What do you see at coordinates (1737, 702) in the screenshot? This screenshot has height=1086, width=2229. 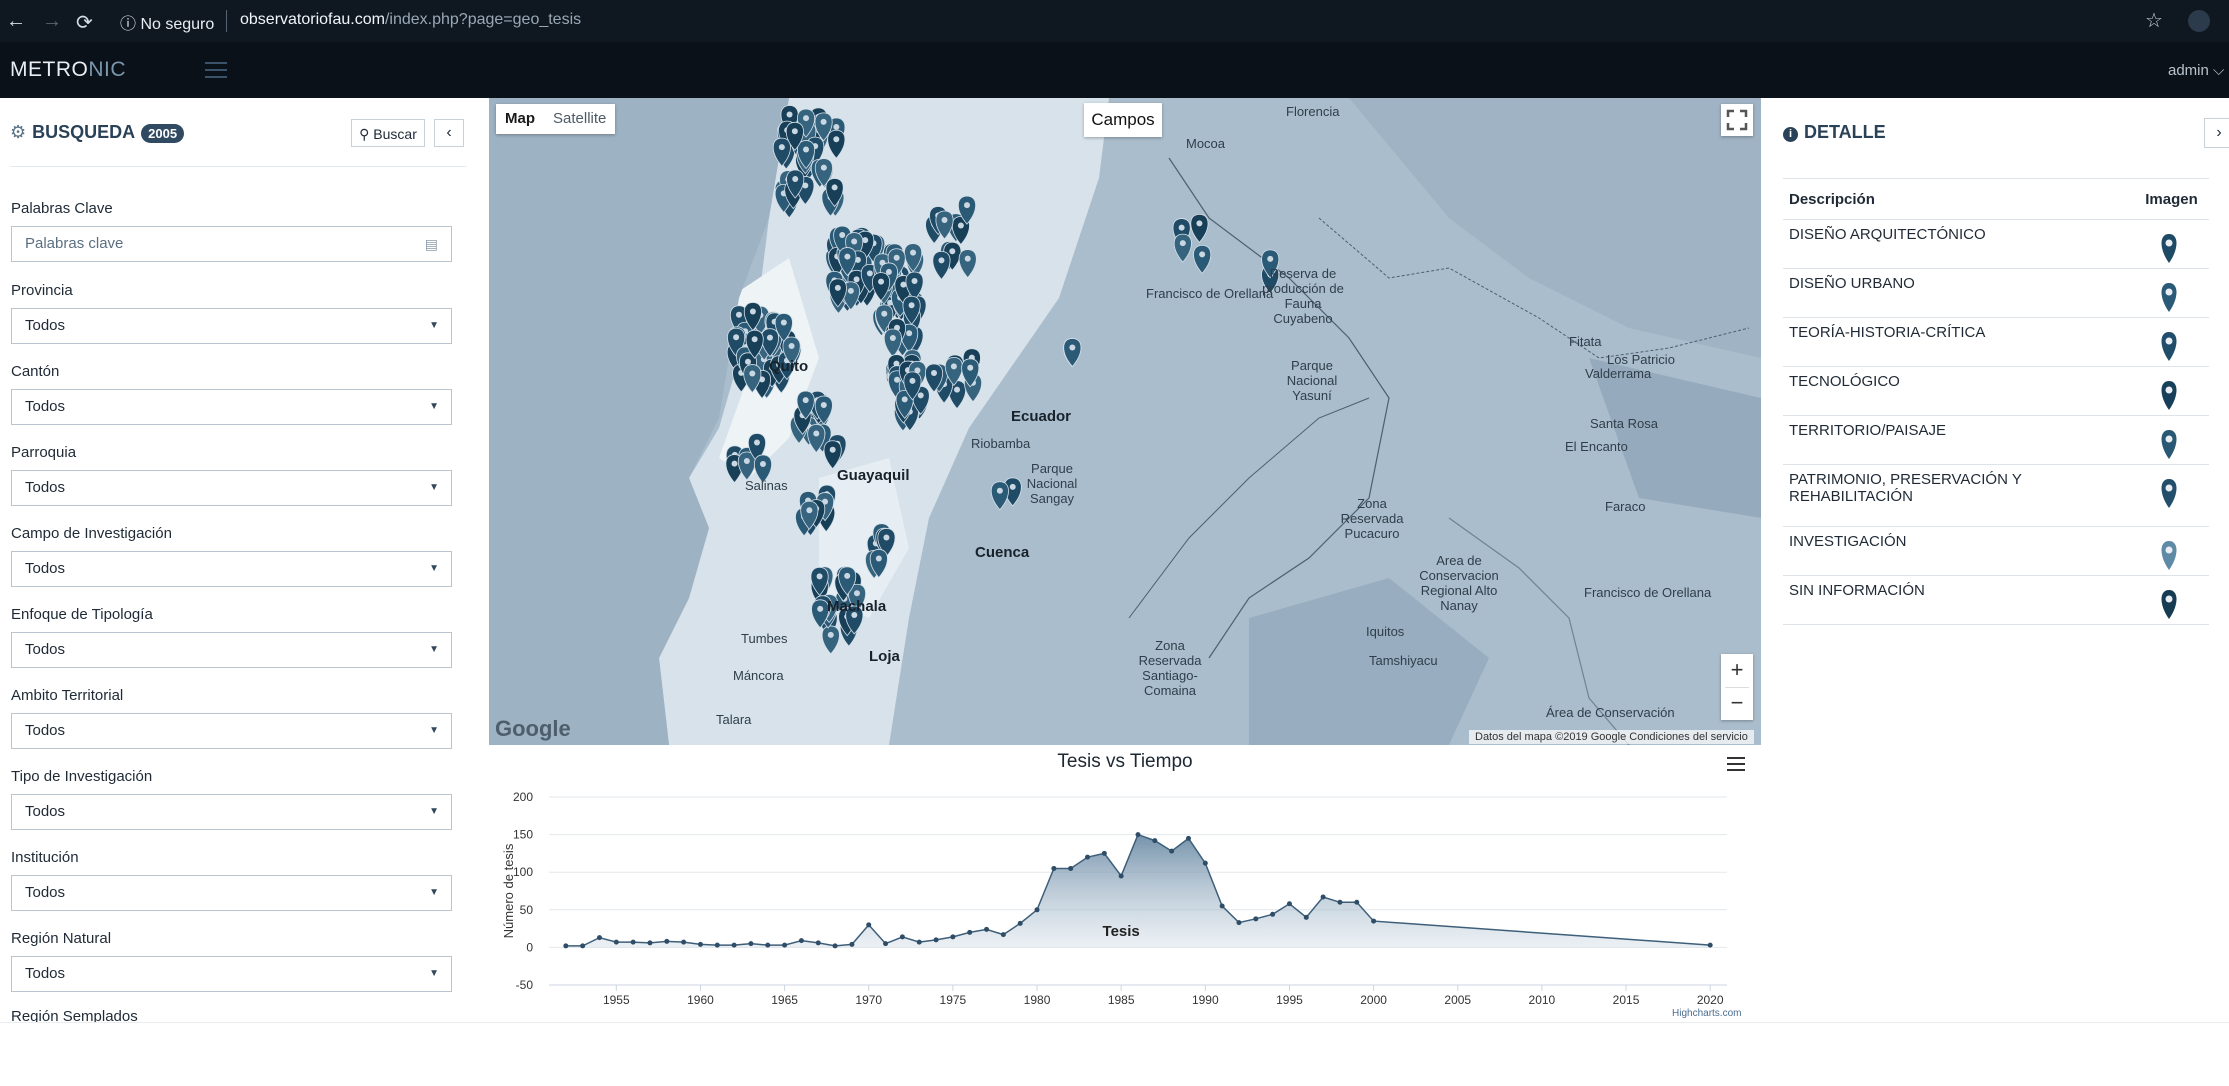 I see `zoom-out-button: −` at bounding box center [1737, 702].